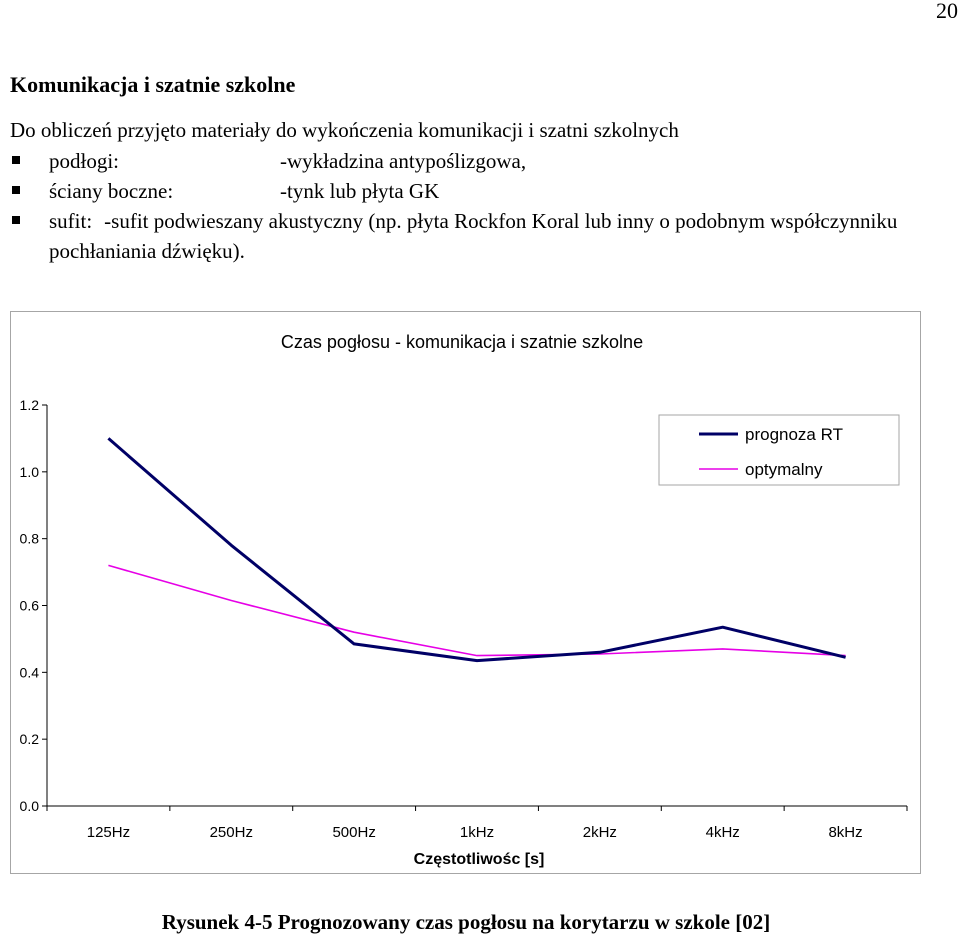  Describe the element at coordinates (71, 221) in the screenshot. I see `bullet-label: sufit:` at that location.